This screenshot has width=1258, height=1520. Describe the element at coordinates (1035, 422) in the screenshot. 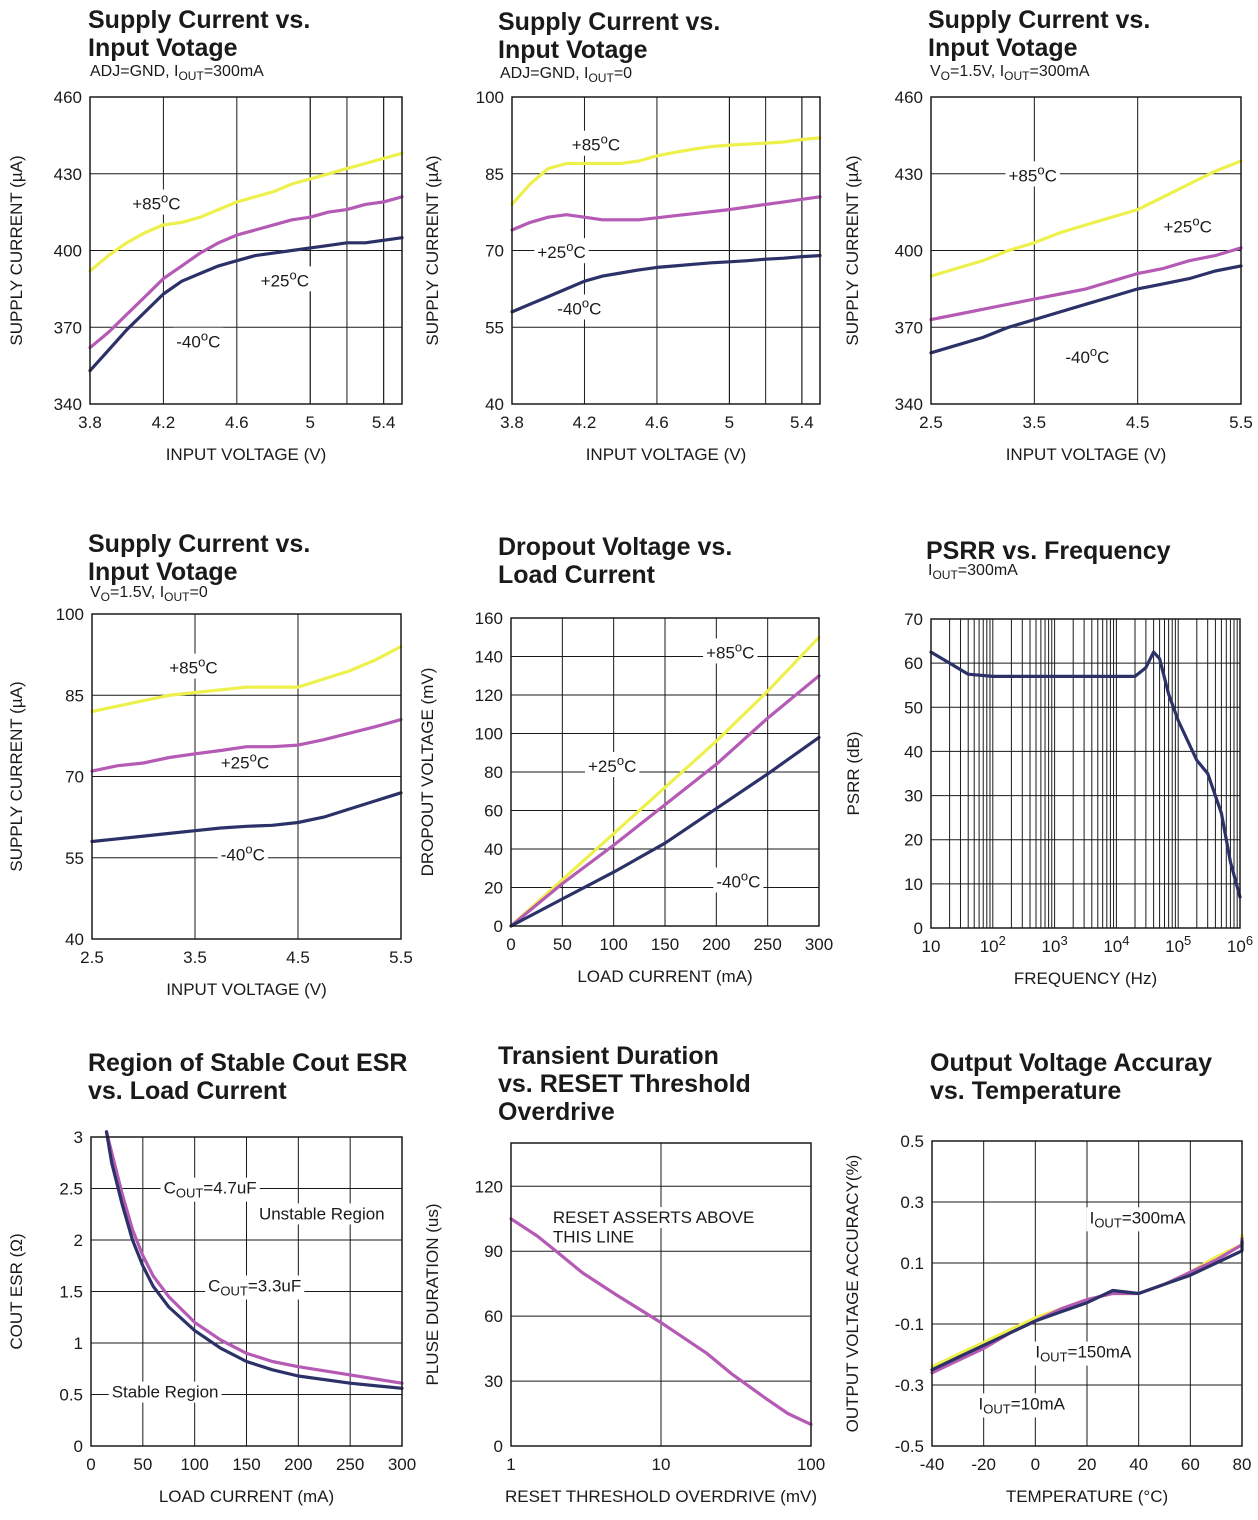

I see `x-tick-label: 3.5` at that location.